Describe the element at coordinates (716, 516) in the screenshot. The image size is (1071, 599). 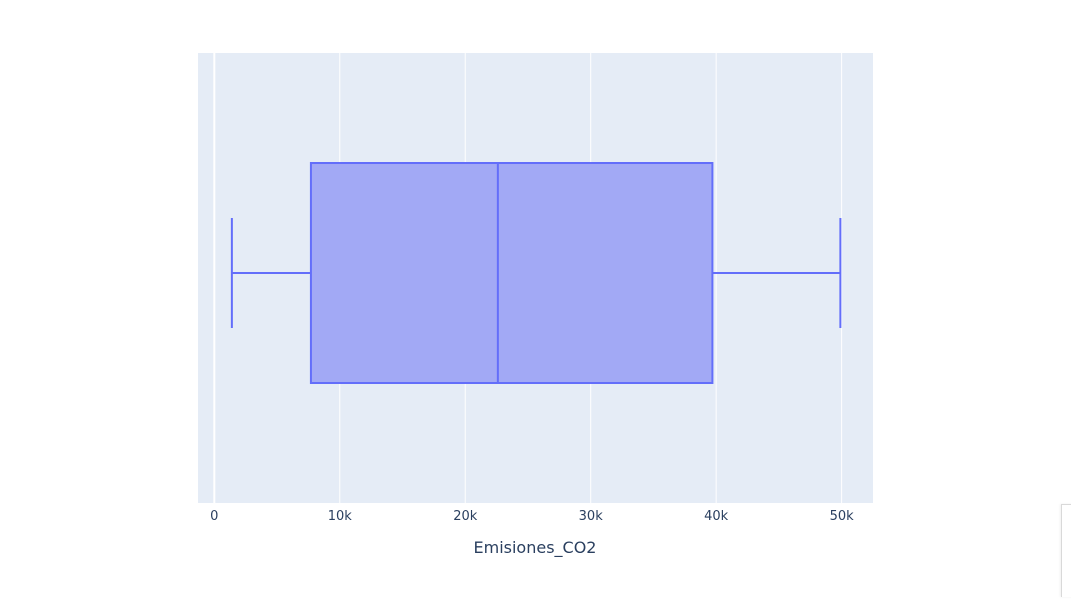
I see `x-tick-label: 40k` at that location.